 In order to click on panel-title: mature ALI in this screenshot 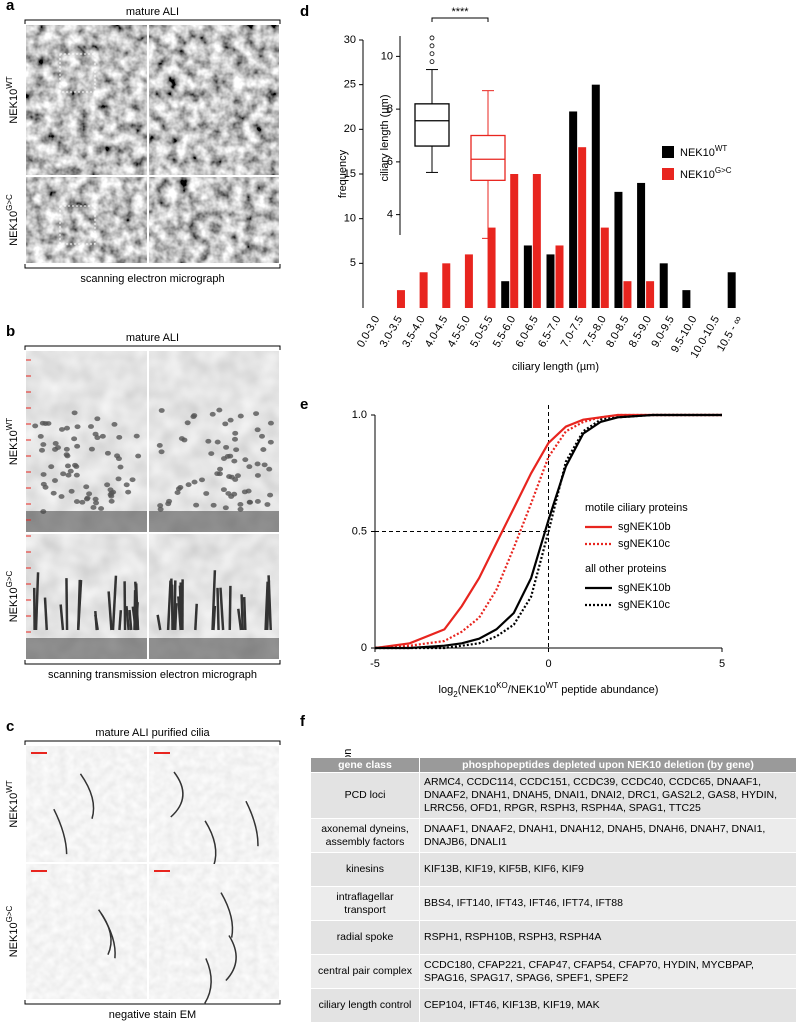, I will do `click(152, 338)`.